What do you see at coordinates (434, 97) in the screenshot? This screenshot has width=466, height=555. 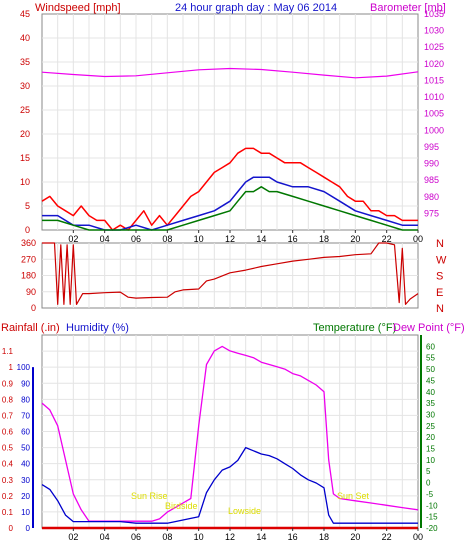 I see `barometer-tick-label: 1010` at bounding box center [434, 97].